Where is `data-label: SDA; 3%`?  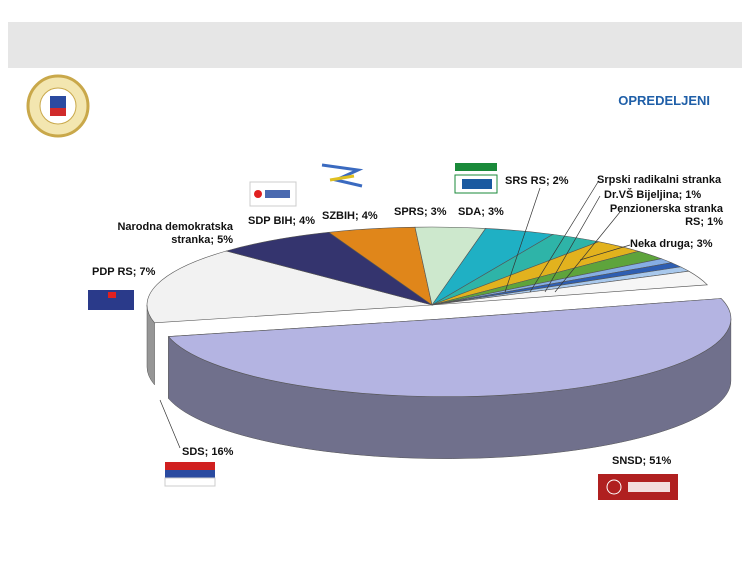
data-label: SDA; 3% is located at coordinates (481, 212).